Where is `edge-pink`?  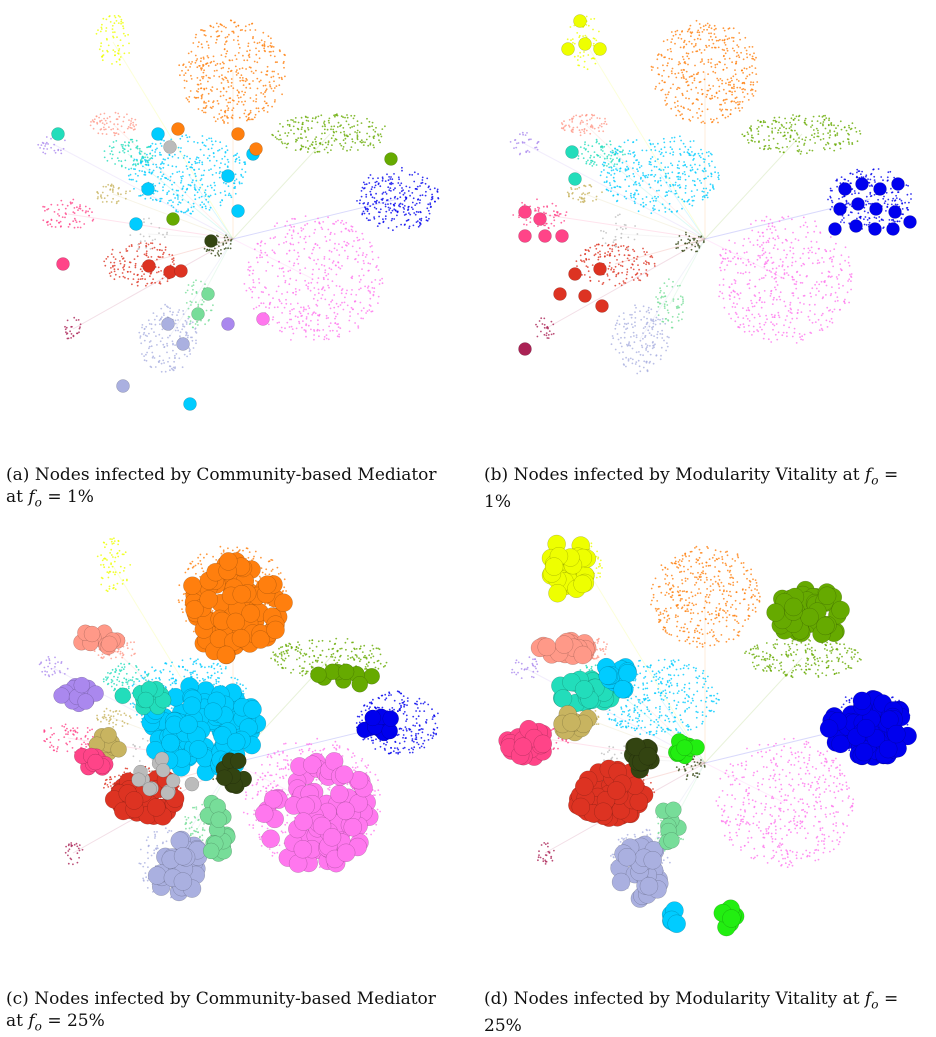
edge-pink is located at coordinates (745, 259).